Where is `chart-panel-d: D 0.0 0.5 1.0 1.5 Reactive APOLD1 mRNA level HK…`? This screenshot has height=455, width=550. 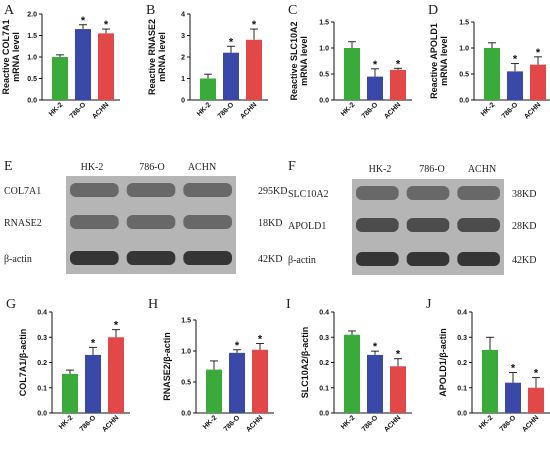 chart-panel-d: D 0.0 0.5 1.0 1.5 Reactive APOLD1 mRNA level HK… is located at coordinates (489, 62).